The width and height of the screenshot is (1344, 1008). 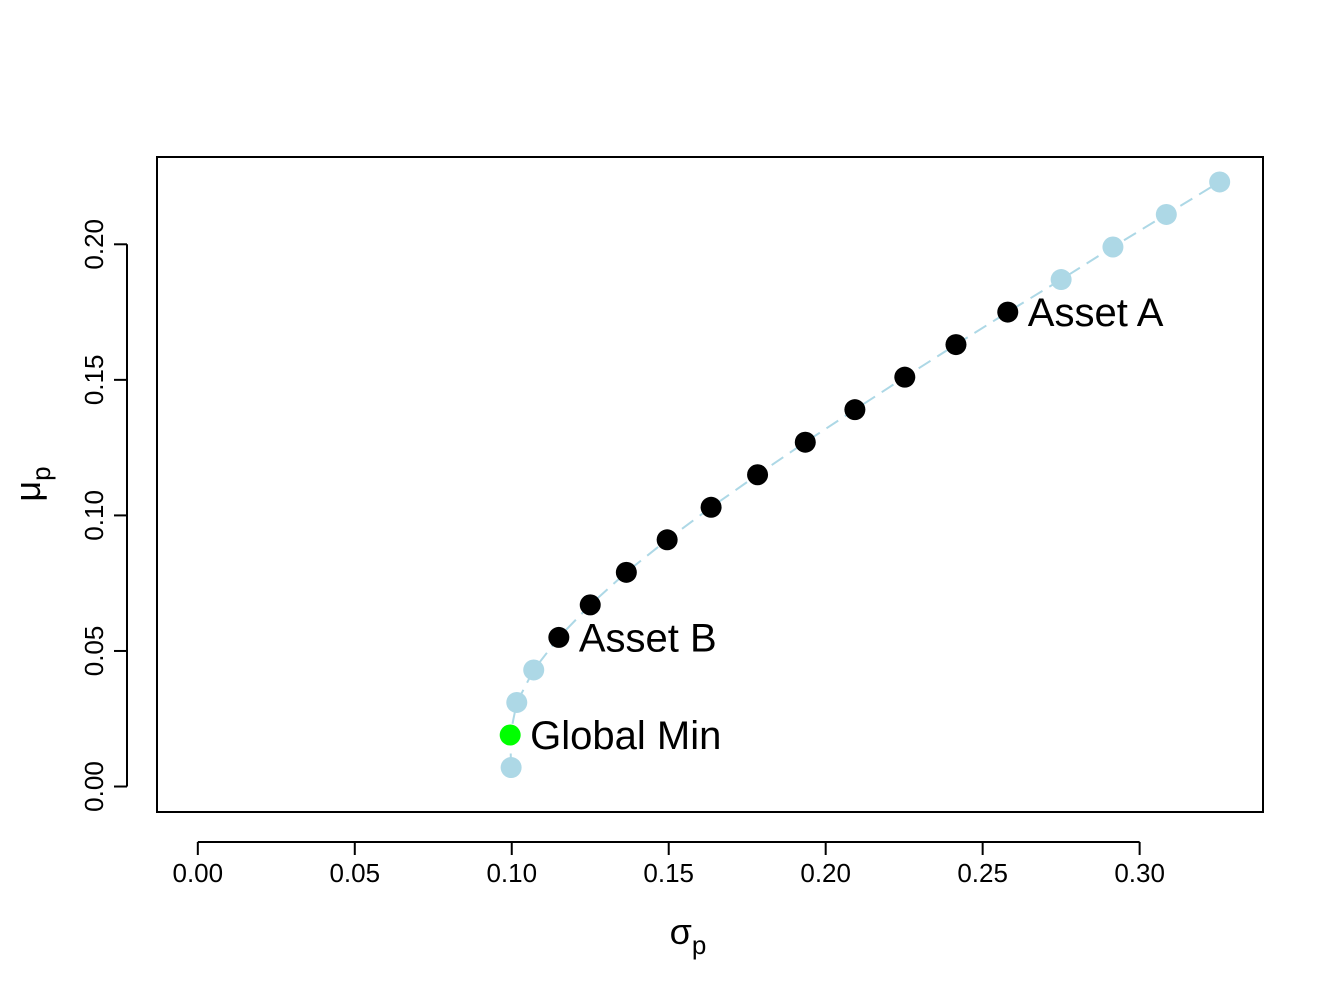 What do you see at coordinates (699, 945) in the screenshot?
I see `x-axis-title-subscript: p` at bounding box center [699, 945].